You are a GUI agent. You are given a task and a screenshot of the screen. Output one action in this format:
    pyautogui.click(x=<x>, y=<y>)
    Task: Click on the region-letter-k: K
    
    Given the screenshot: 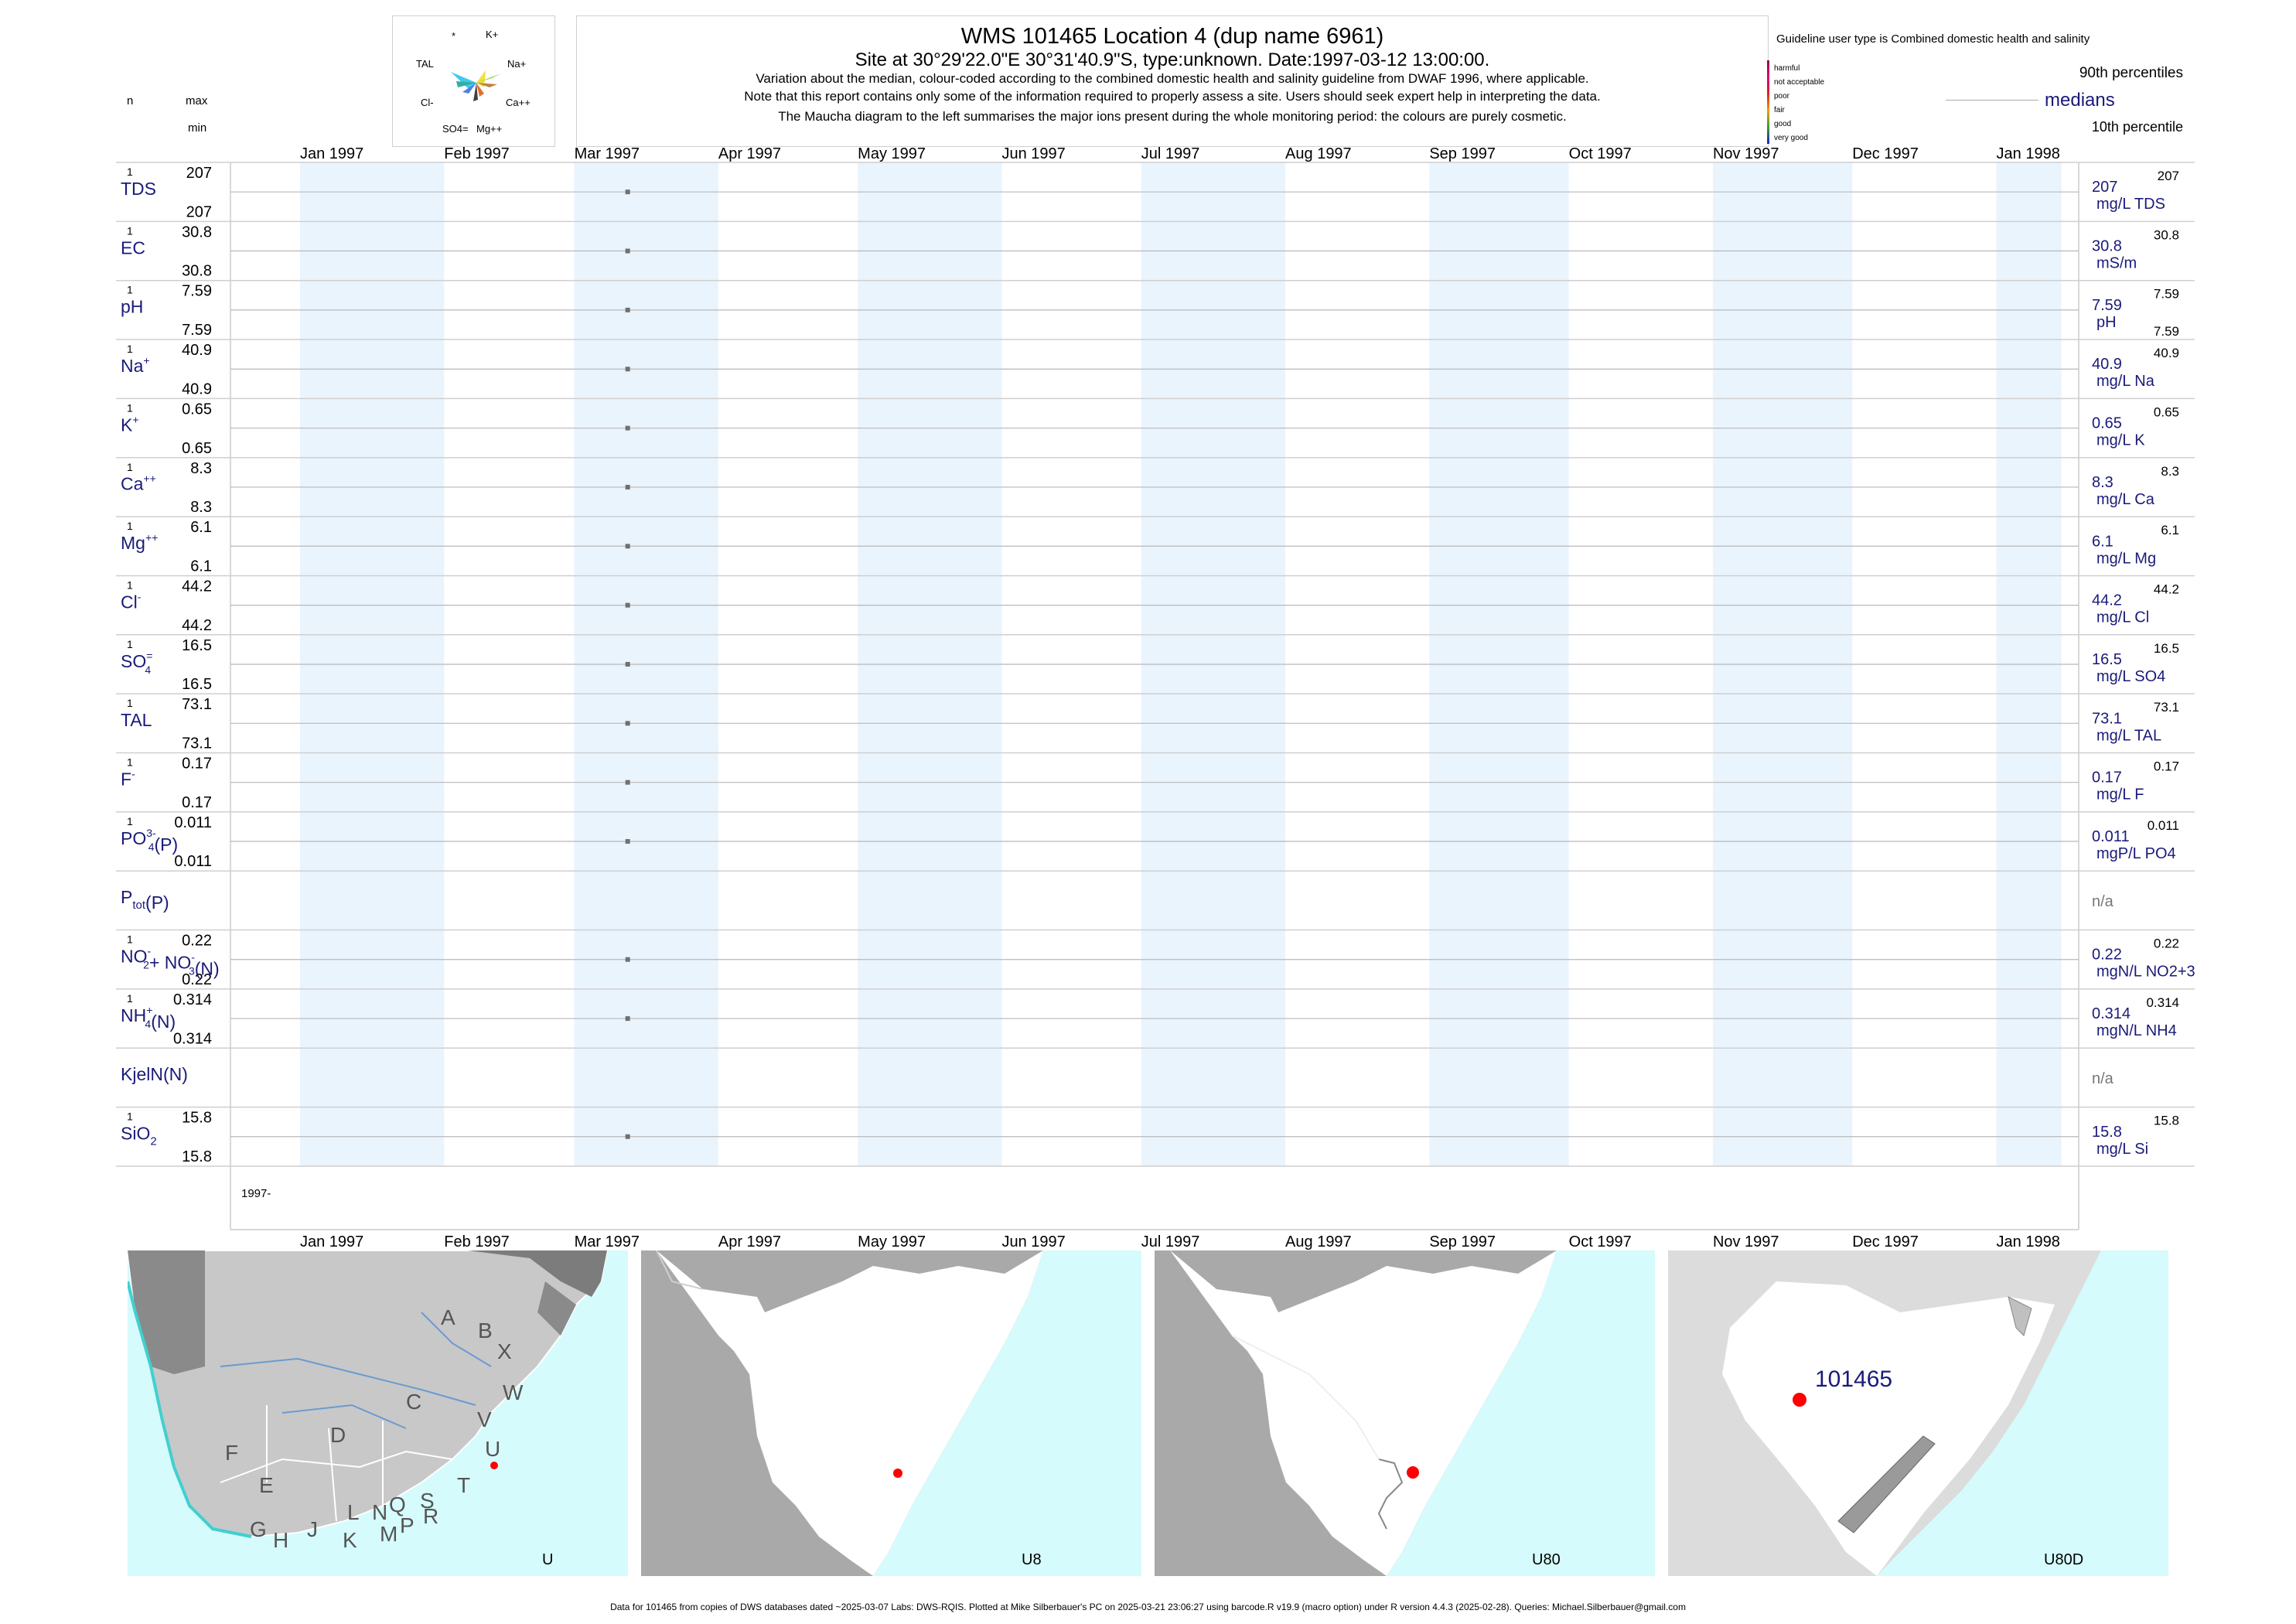 What is the action you would take?
    pyautogui.click(x=350, y=1540)
    